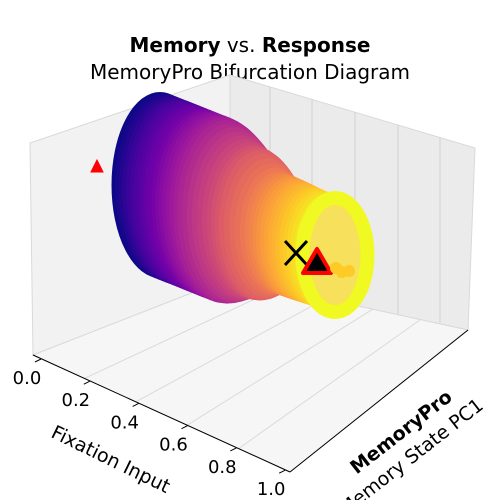 The height and width of the screenshot is (500, 500). Describe the element at coordinates (222, 467) in the screenshot. I see `x-tick-label: 0.8` at that location.